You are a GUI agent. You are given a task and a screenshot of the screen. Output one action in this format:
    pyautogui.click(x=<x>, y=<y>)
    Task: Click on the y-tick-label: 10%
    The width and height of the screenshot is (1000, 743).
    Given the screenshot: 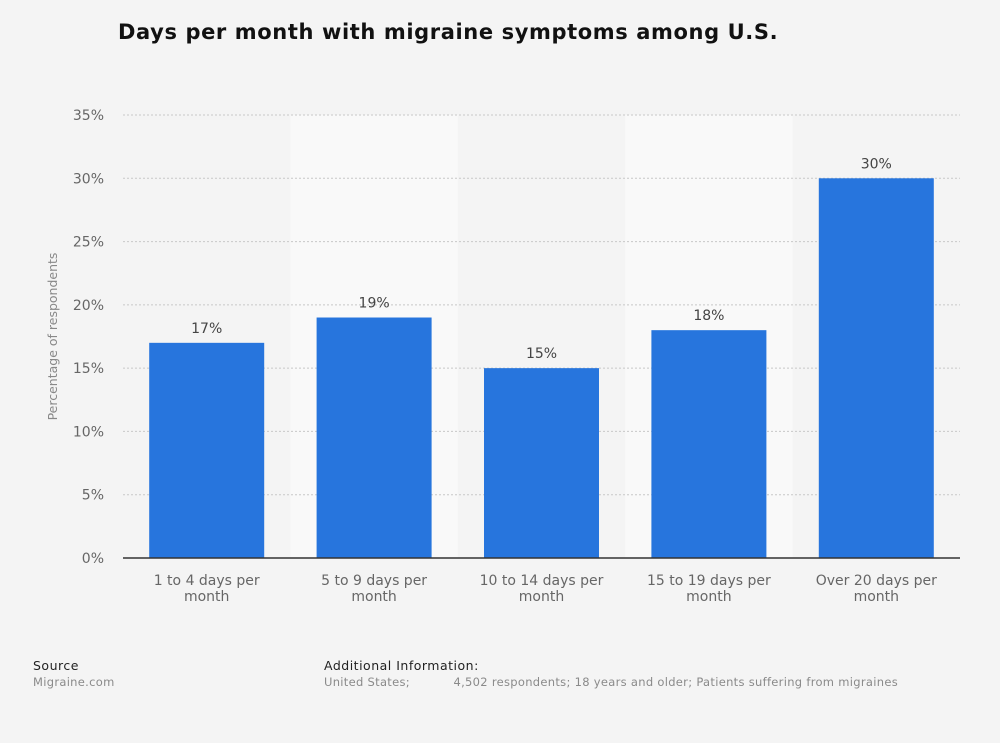 What is the action you would take?
    pyautogui.click(x=88, y=432)
    